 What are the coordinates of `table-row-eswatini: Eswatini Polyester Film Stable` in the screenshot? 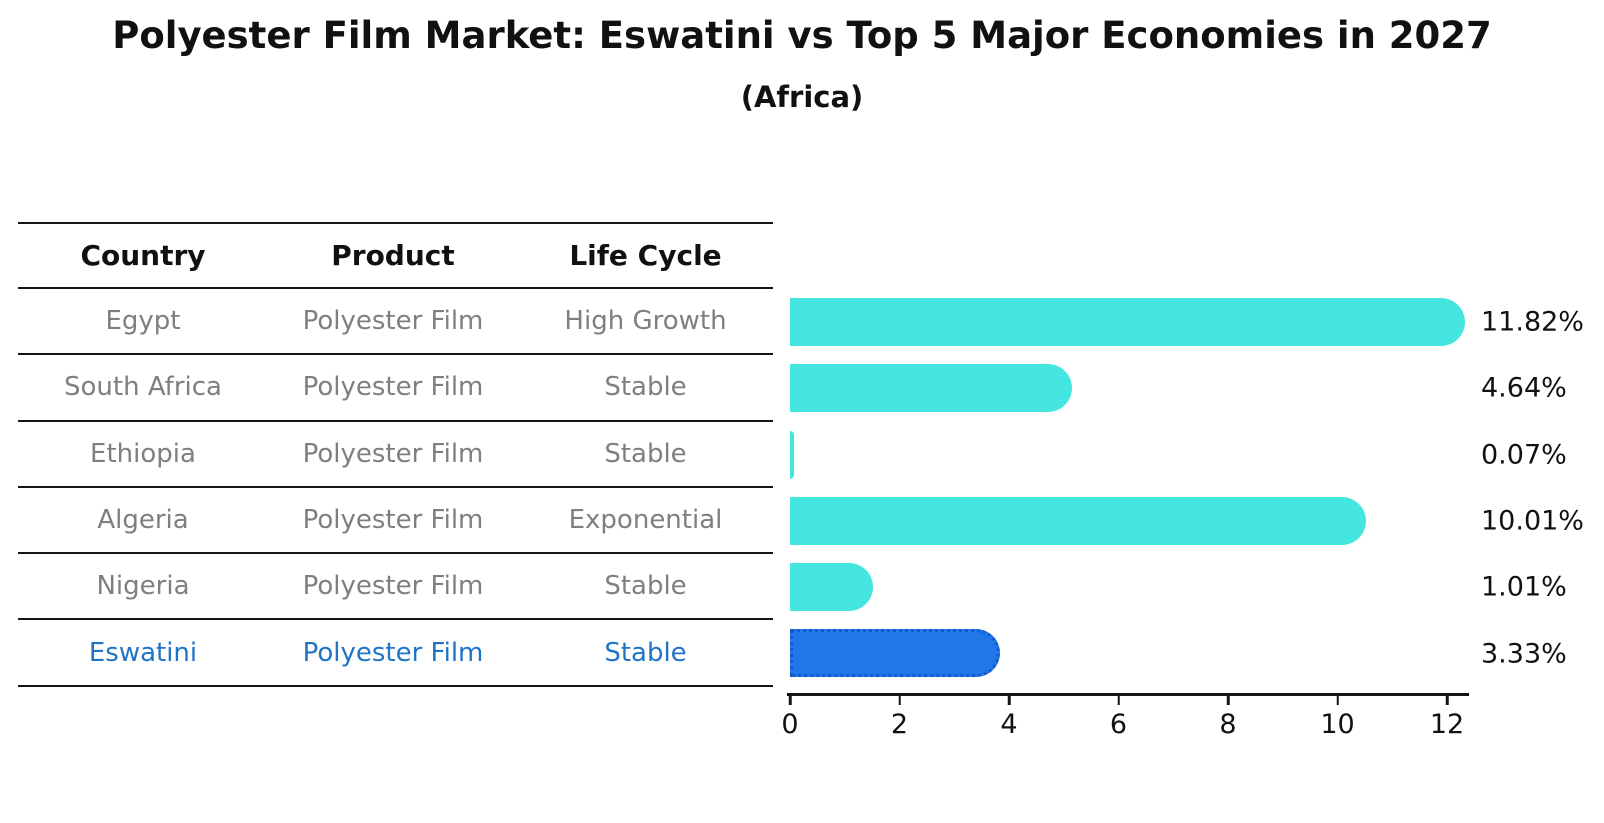 It's located at (395, 653).